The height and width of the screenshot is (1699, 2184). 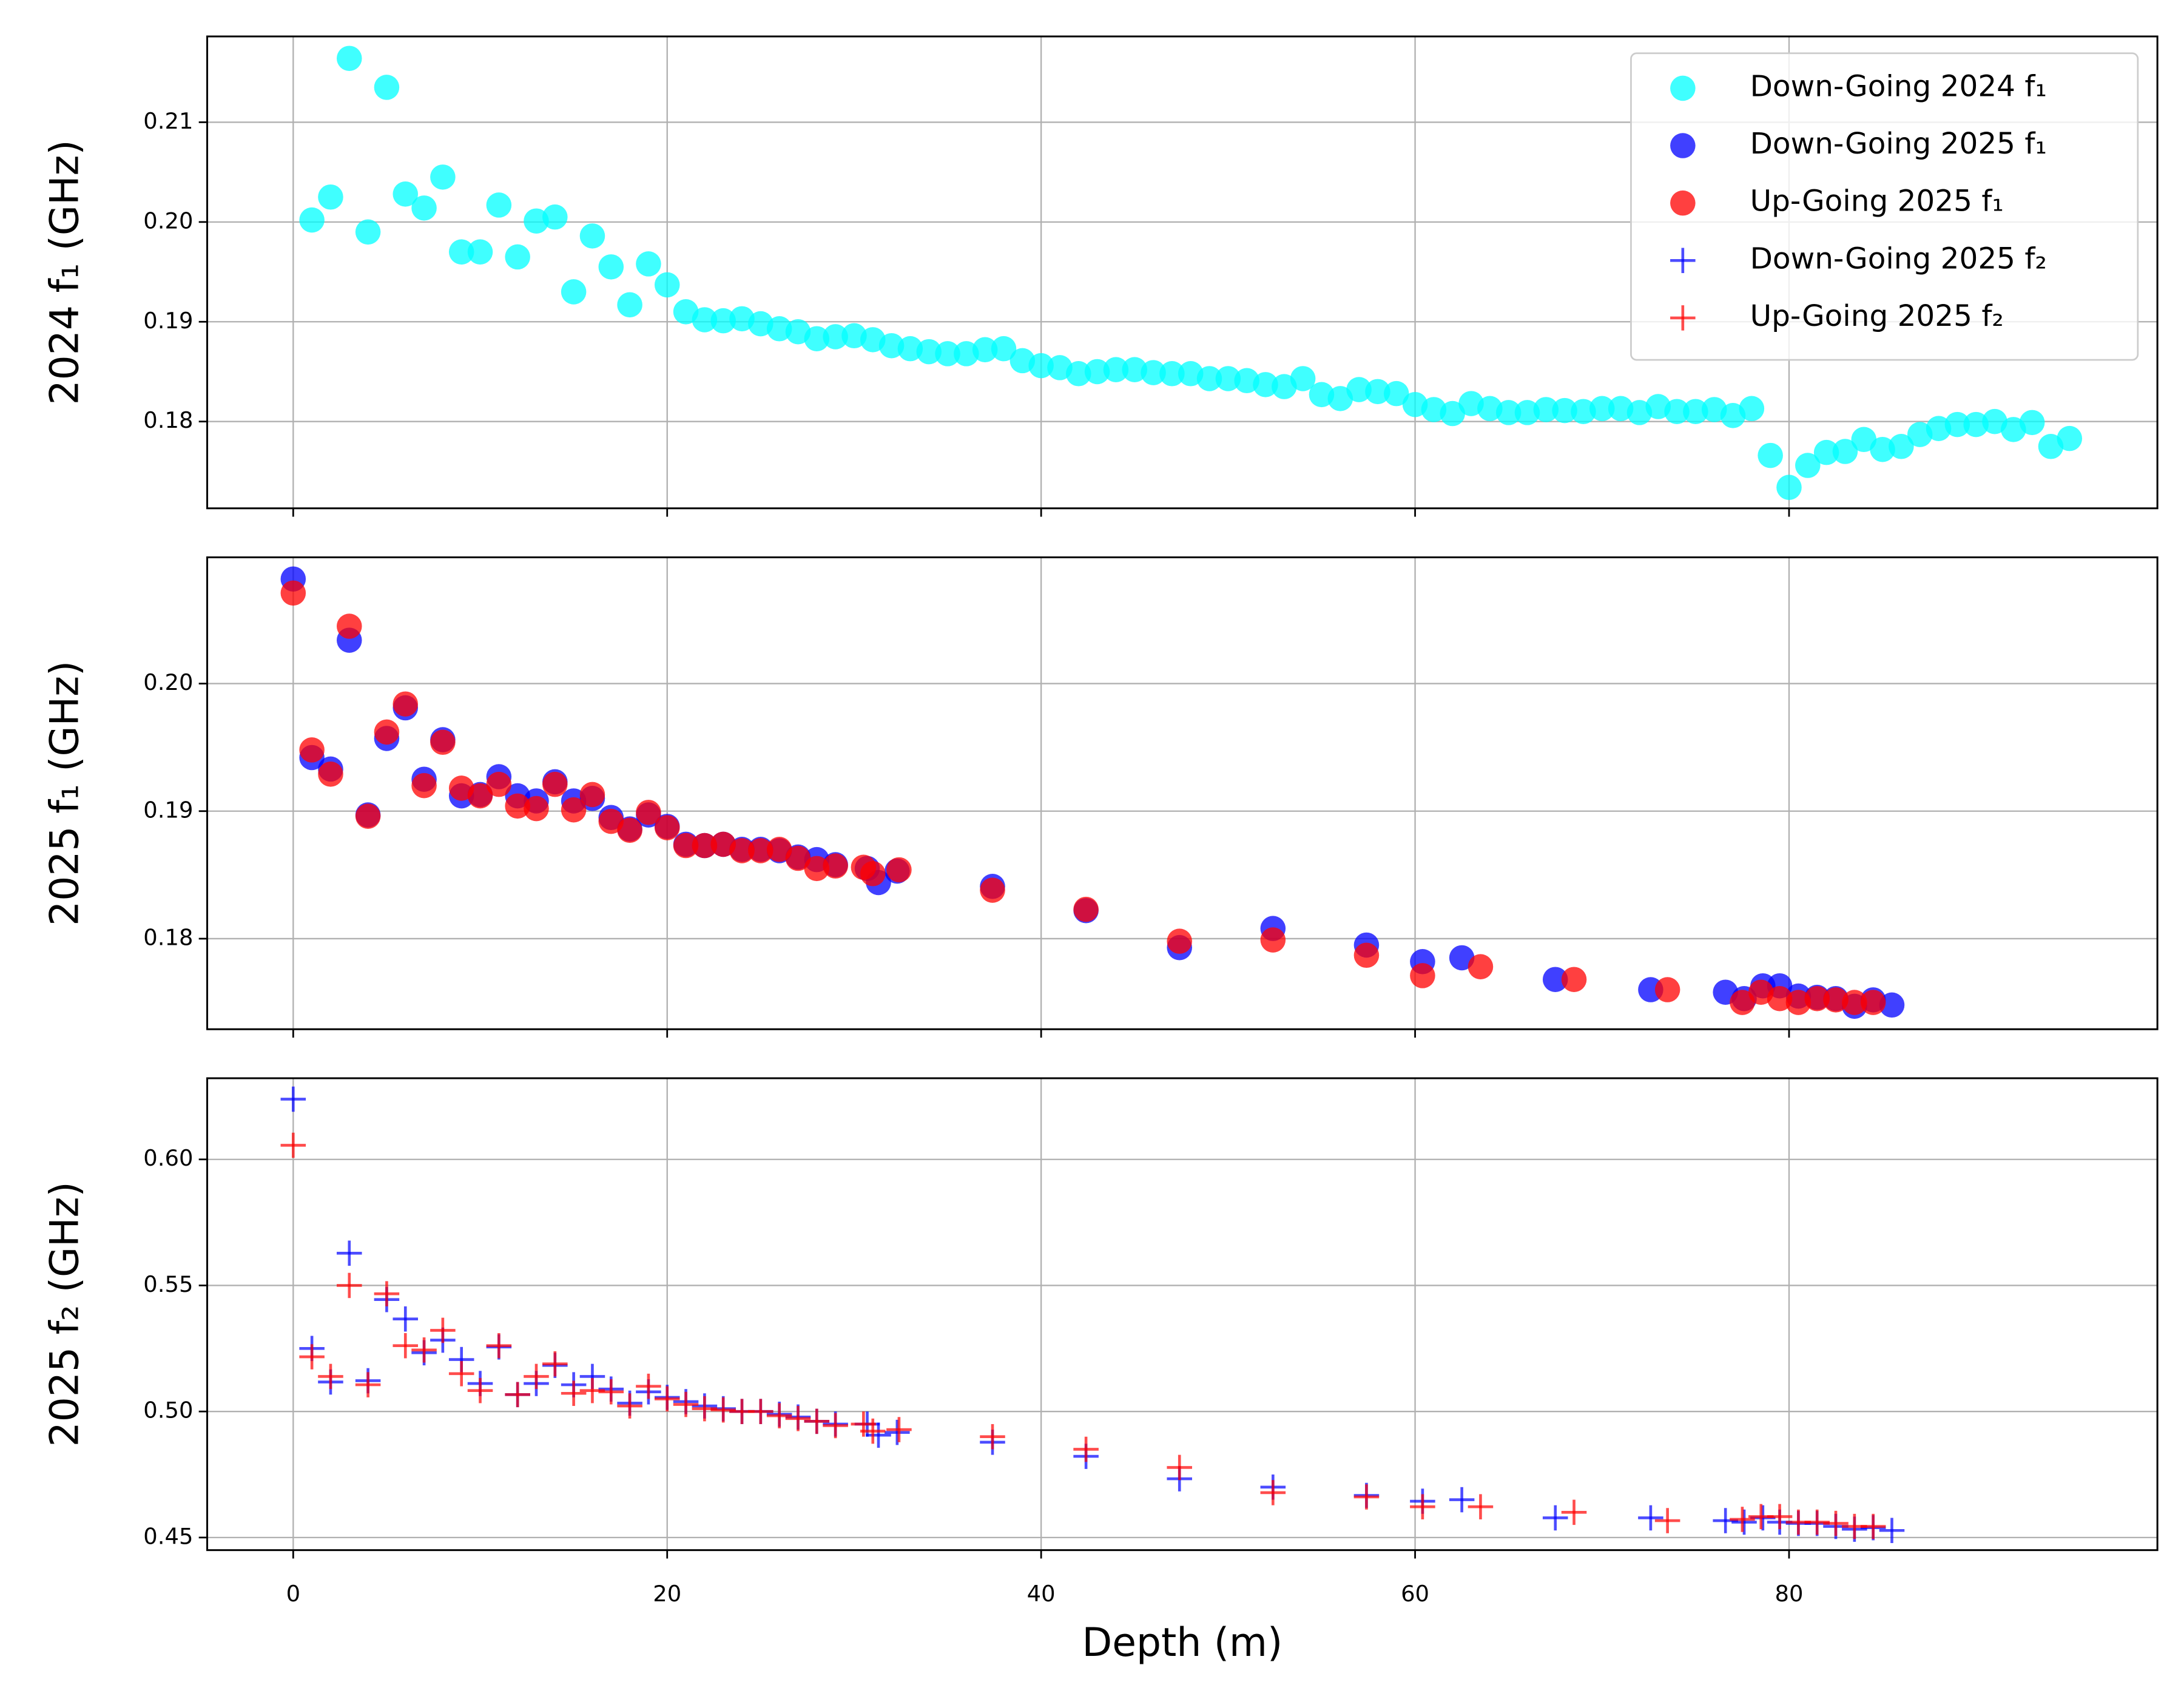 I want to click on legend-label: Up-Going 2025 f₁, so click(x=1877, y=201).